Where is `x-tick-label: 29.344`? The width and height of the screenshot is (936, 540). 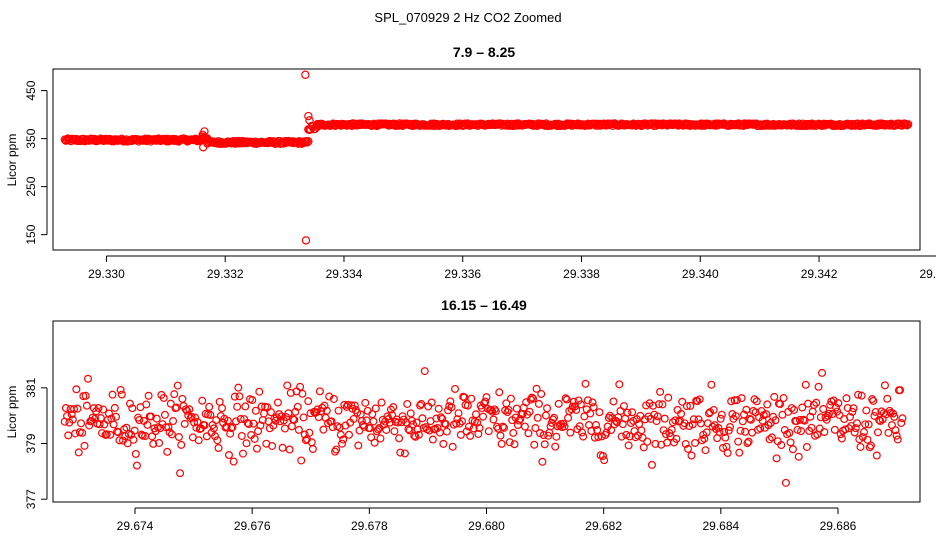
x-tick-label: 29.344 is located at coordinates (927, 274).